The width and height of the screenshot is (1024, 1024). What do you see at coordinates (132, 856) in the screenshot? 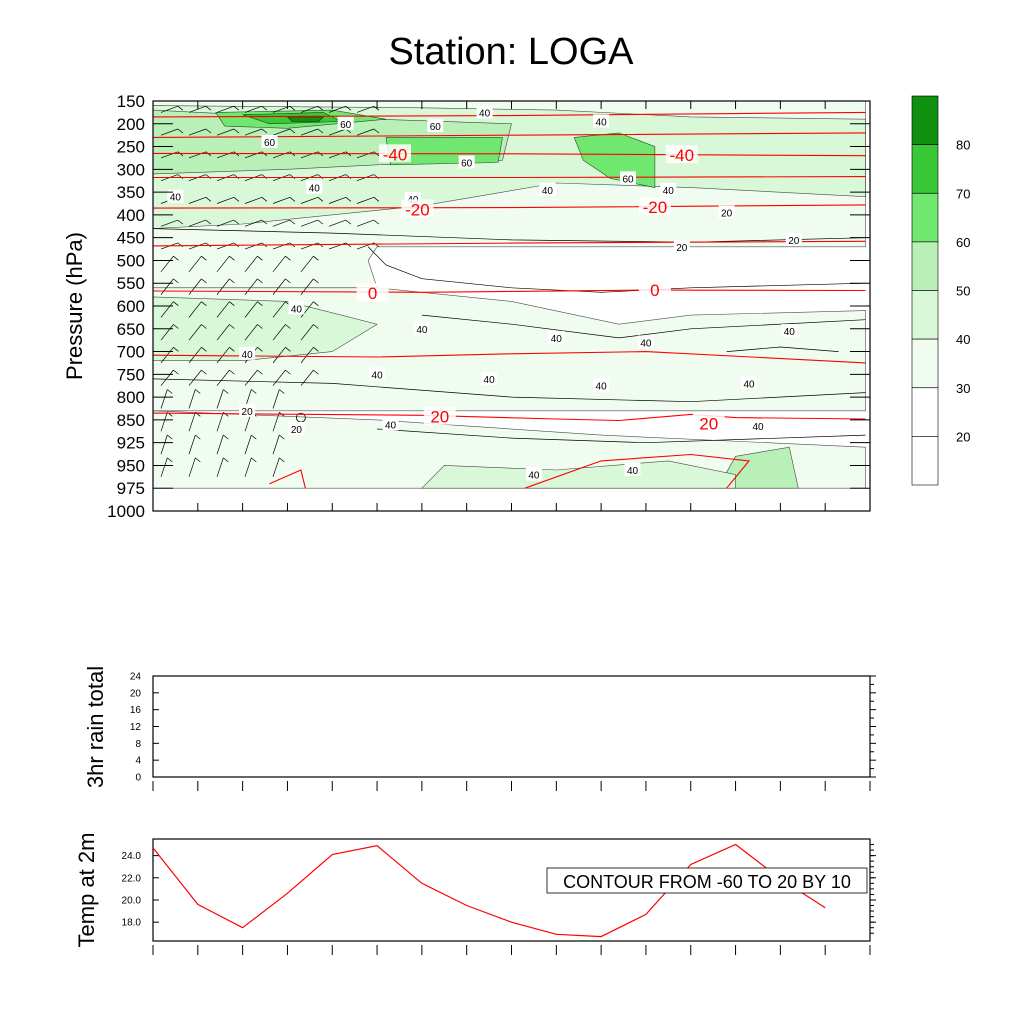
I see `temp2m-tick-label: 24.0` at bounding box center [132, 856].